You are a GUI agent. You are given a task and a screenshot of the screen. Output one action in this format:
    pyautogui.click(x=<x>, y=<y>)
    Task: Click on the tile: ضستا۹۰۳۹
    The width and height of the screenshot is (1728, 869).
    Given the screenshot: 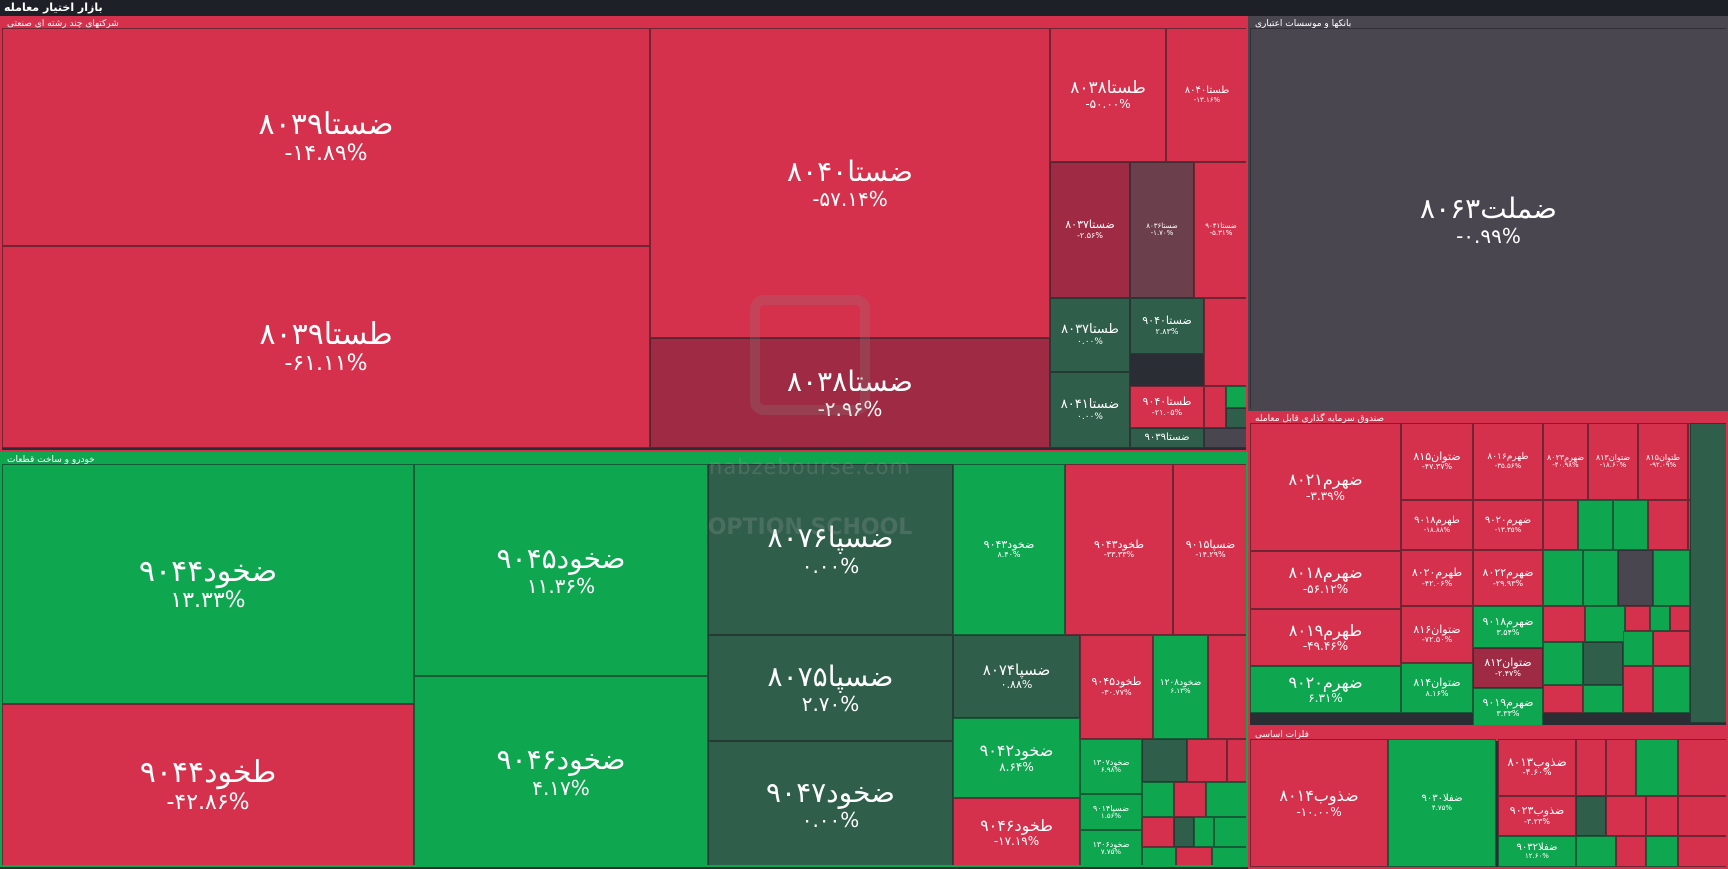 What is the action you would take?
    pyautogui.click(x=1167, y=438)
    